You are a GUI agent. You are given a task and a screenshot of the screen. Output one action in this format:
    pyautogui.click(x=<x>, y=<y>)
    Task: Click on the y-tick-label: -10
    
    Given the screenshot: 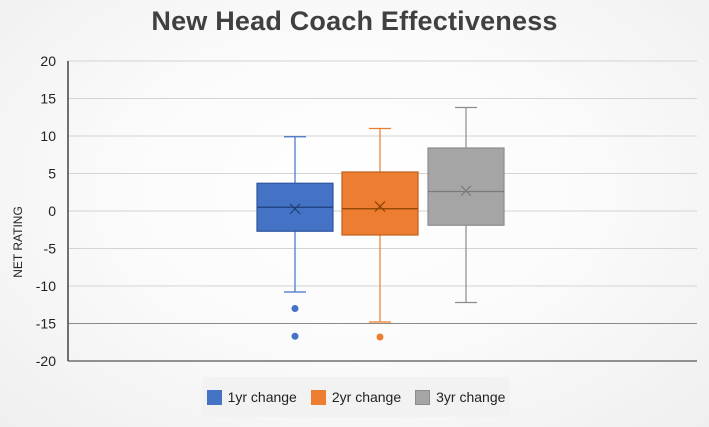 What is the action you would take?
    pyautogui.click(x=46, y=286)
    